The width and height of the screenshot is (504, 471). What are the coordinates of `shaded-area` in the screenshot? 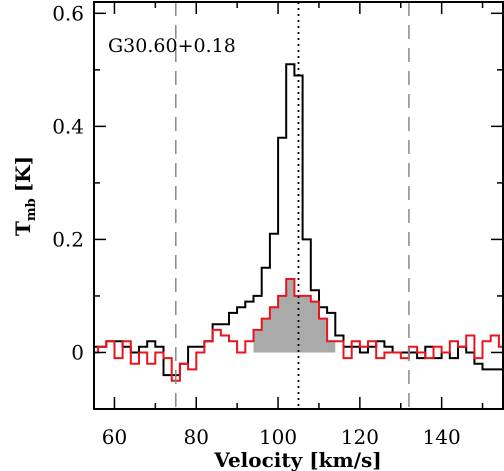 It's located at (294, 315).